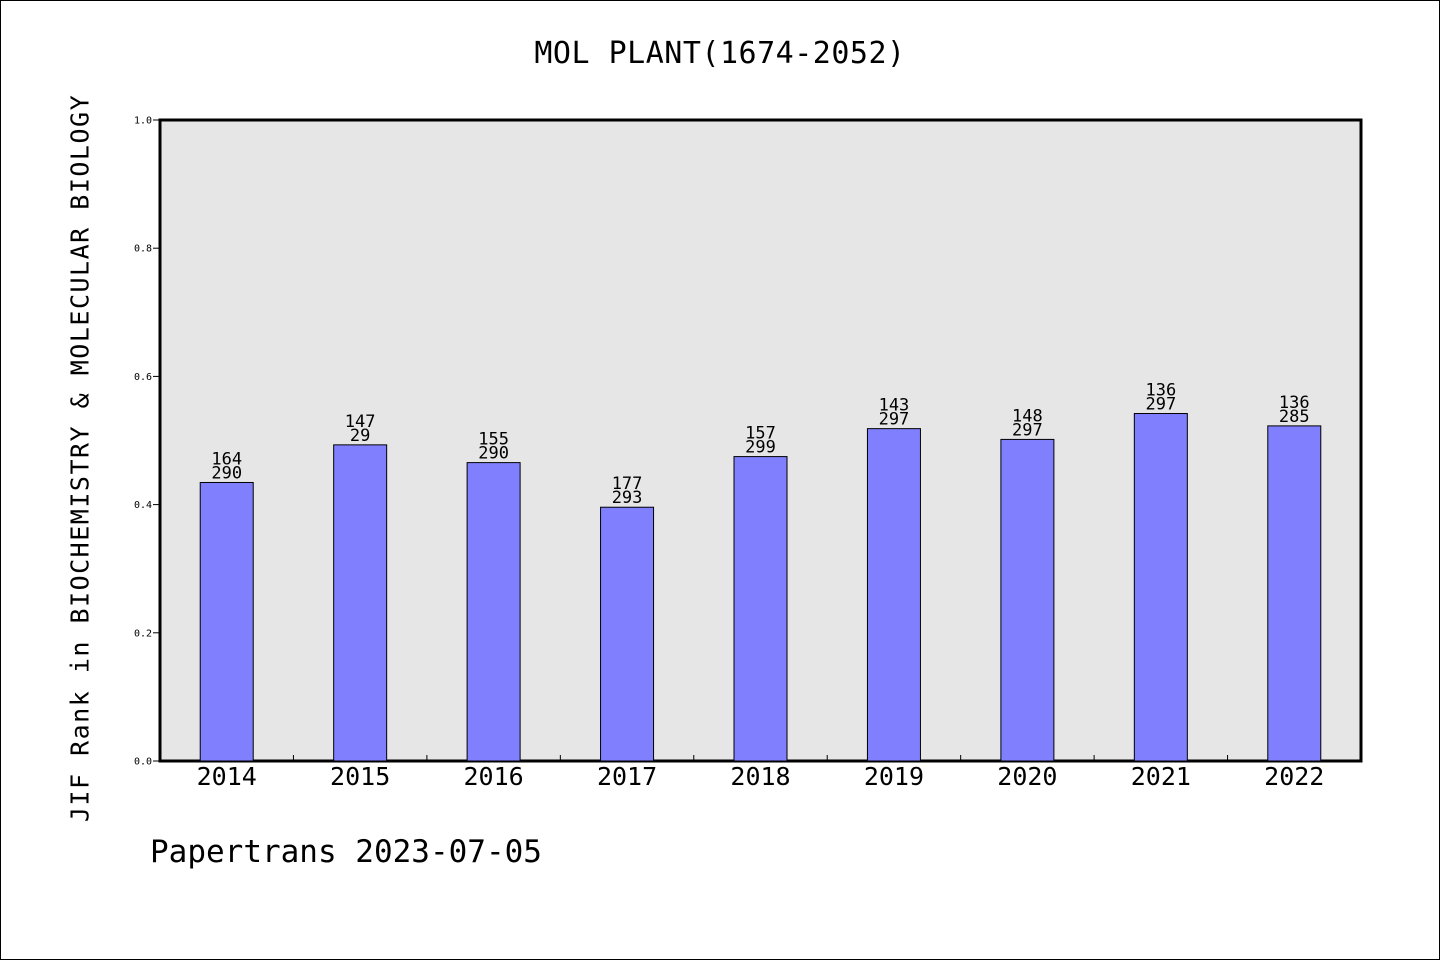 The height and width of the screenshot is (960, 1440). I want to click on x-axis-ticks: 2014 2015 2016 2017 2018 2019 2020 2021 2022, so click(760, 773).